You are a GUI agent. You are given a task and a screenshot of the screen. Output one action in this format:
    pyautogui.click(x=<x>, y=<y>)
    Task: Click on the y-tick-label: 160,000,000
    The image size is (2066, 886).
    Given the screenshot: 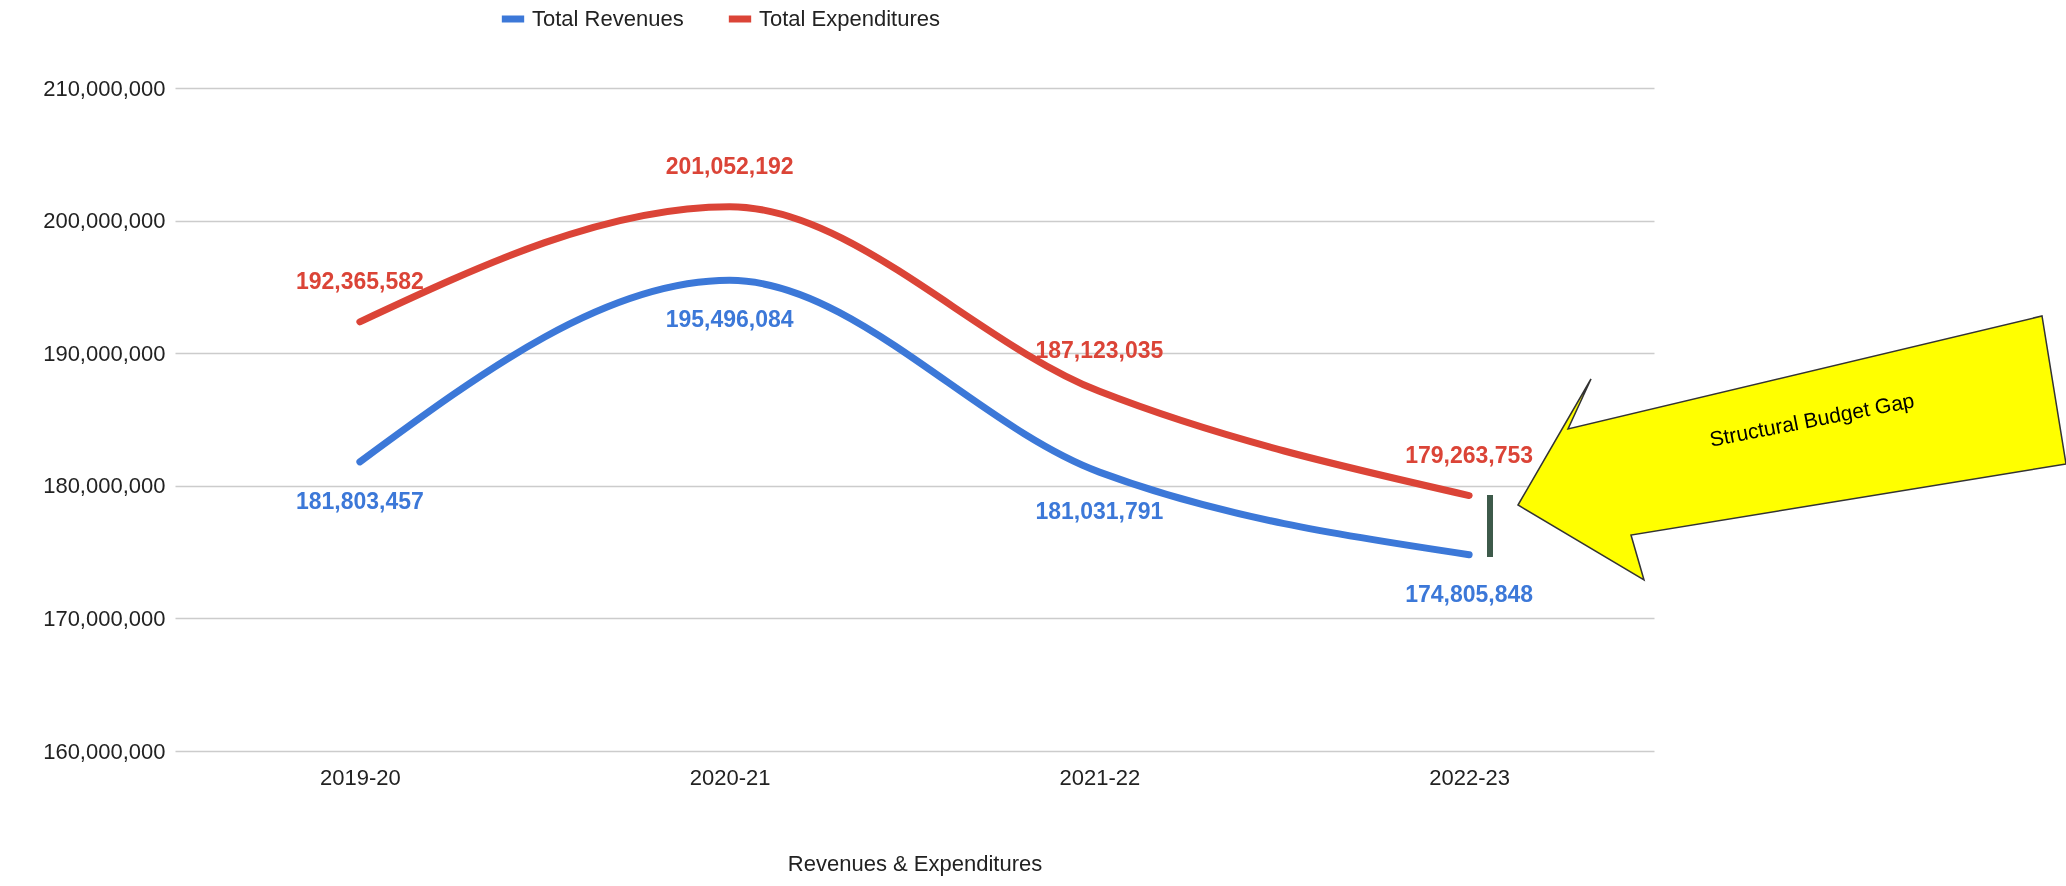 What is the action you would take?
    pyautogui.click(x=104, y=751)
    